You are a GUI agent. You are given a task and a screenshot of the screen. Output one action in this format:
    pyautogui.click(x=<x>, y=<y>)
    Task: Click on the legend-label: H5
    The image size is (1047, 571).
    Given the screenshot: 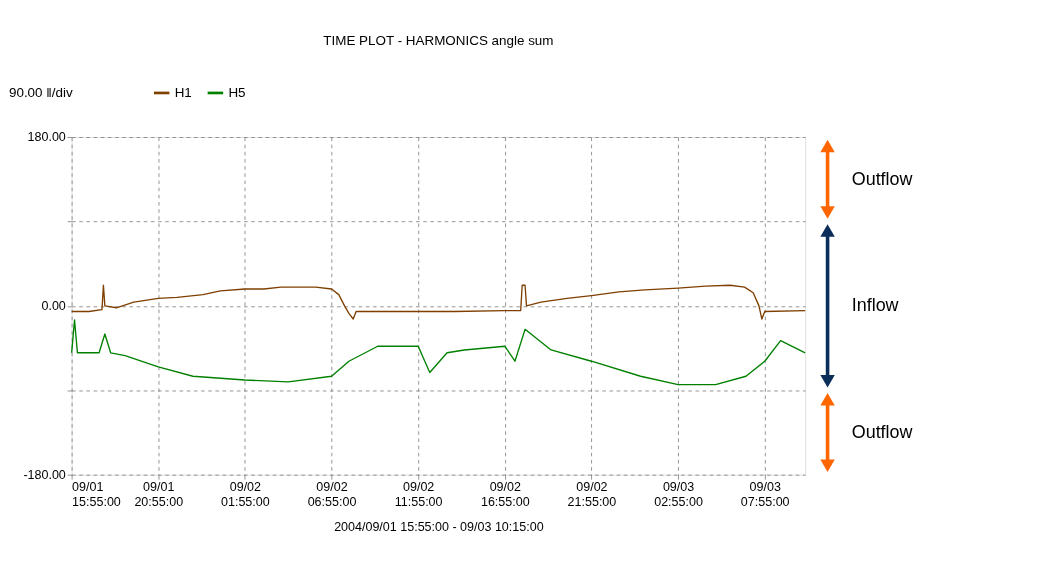 What is the action you would take?
    pyautogui.click(x=237, y=93)
    